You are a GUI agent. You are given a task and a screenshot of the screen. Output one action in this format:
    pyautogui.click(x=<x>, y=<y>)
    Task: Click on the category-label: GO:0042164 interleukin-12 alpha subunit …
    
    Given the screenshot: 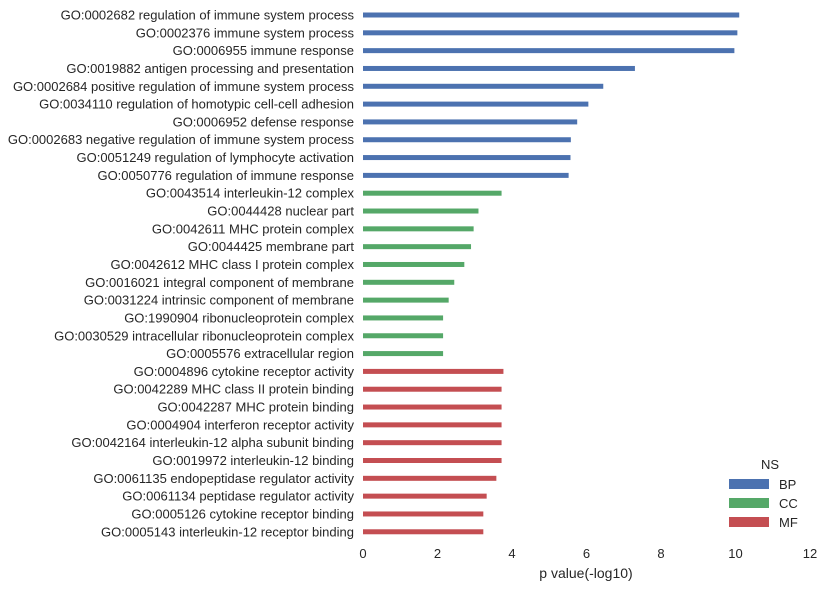 What is the action you would take?
    pyautogui.click(x=212, y=442)
    